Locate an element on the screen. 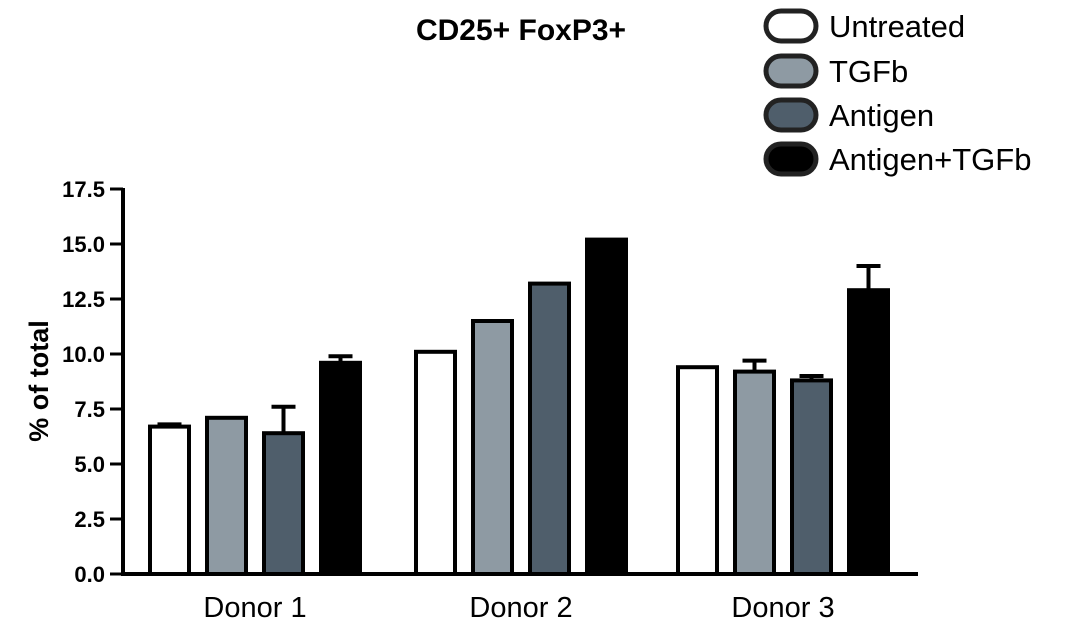 Image resolution: width=1069 pixels, height=631 pixels. legend-label: Antigen is located at coordinates (881, 115).